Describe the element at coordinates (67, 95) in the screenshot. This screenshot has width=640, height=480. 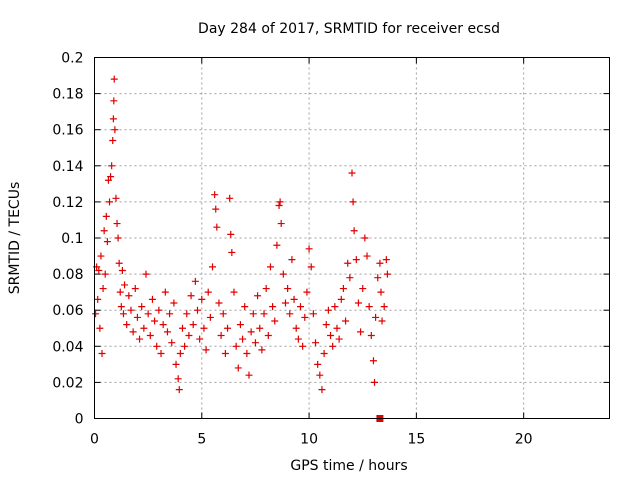
I see `y-tick-label: 0.18` at that location.